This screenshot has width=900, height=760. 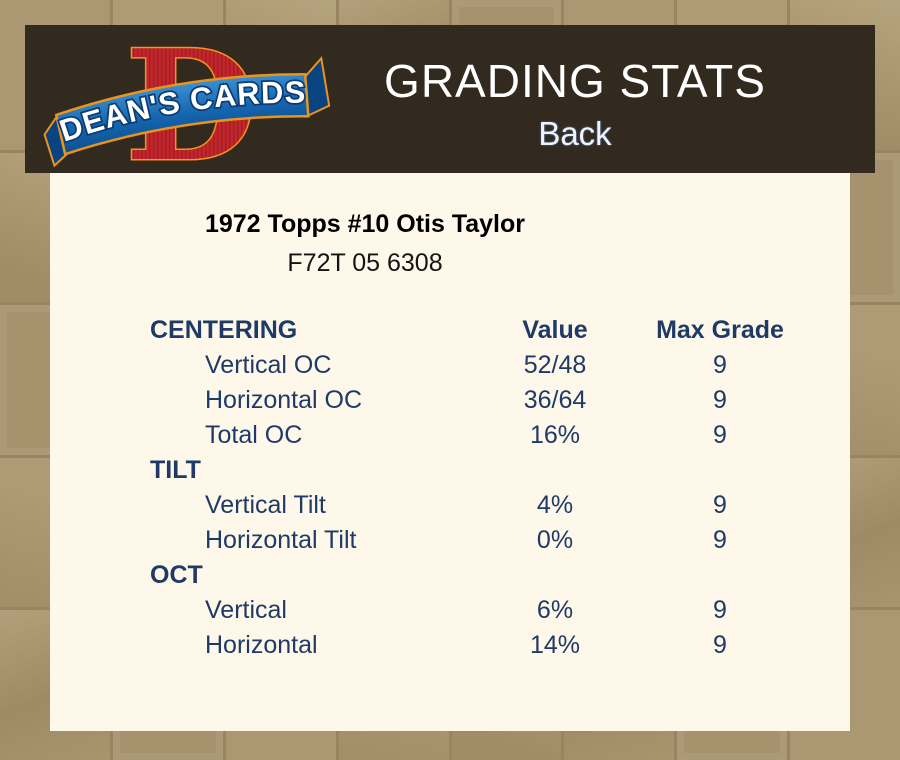 I want to click on stats-section-row: TILT, so click(x=475, y=470).